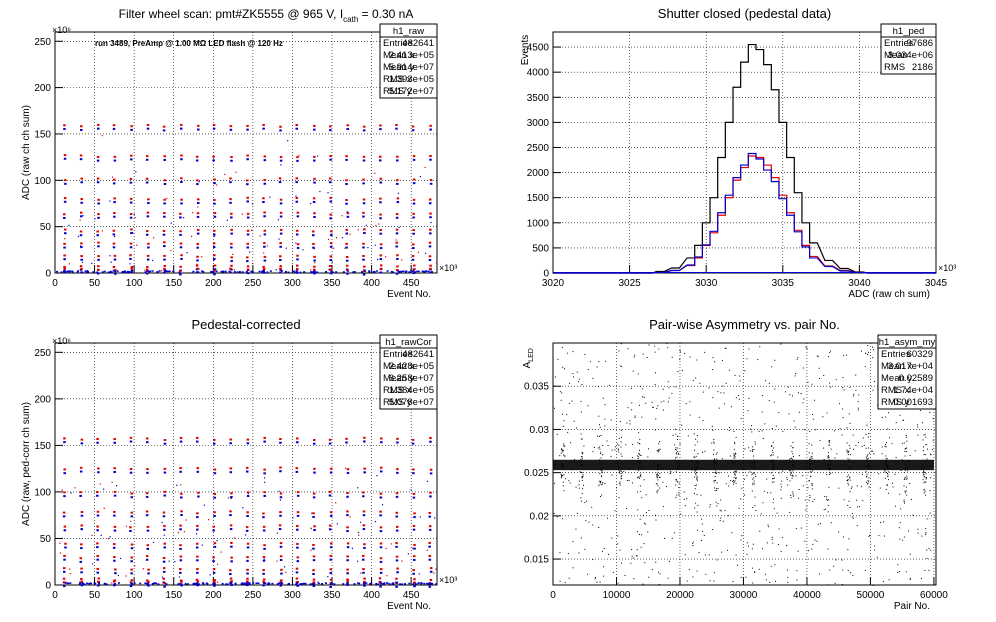  Describe the element at coordinates (706, 283) in the screenshot. I see `ped-xtick-label-2: 3030` at that location.